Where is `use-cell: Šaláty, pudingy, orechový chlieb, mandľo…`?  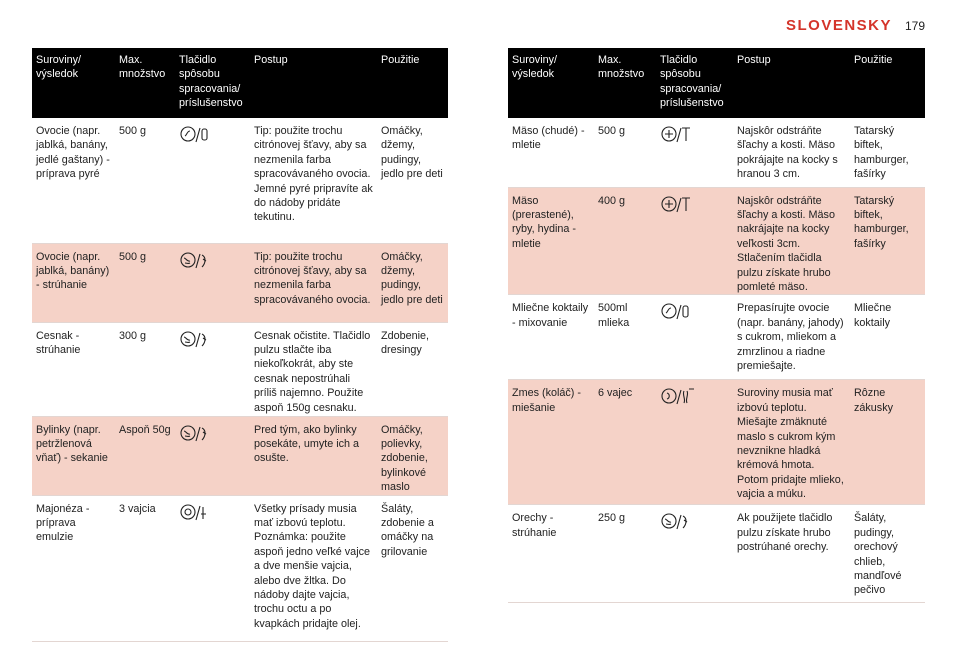 use-cell: Šaláty, pudingy, orechový chlieb, mandľo… is located at coordinates (887, 554).